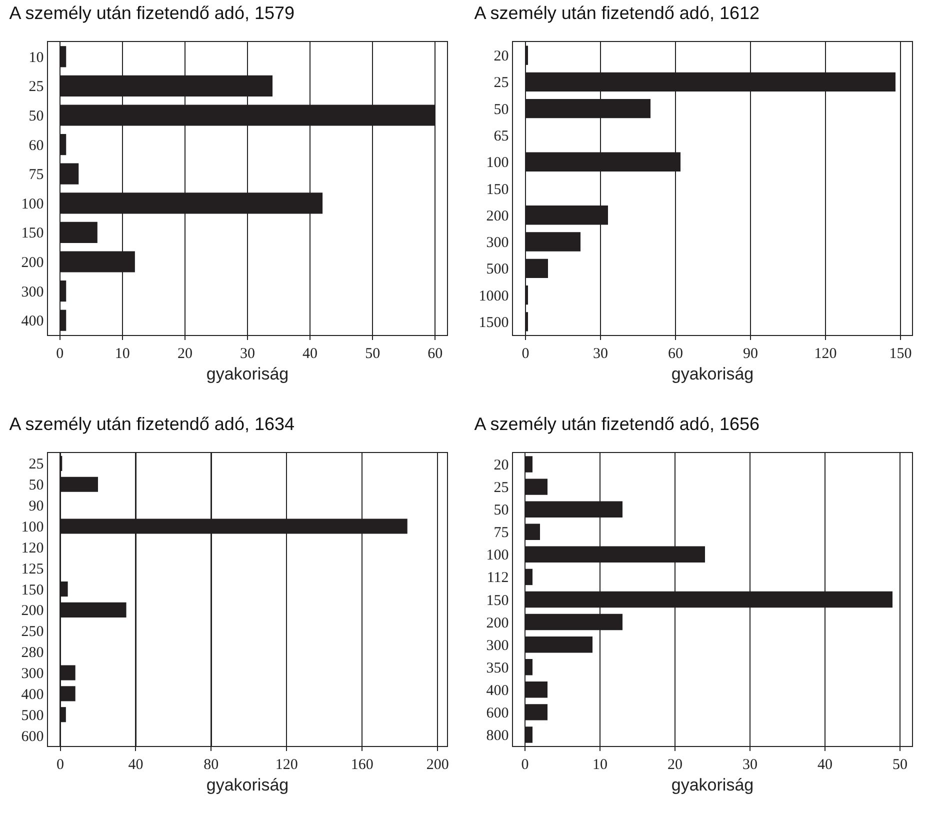  What do you see at coordinates (32, 653) in the screenshot?
I see `y-tick-label: 280` at bounding box center [32, 653].